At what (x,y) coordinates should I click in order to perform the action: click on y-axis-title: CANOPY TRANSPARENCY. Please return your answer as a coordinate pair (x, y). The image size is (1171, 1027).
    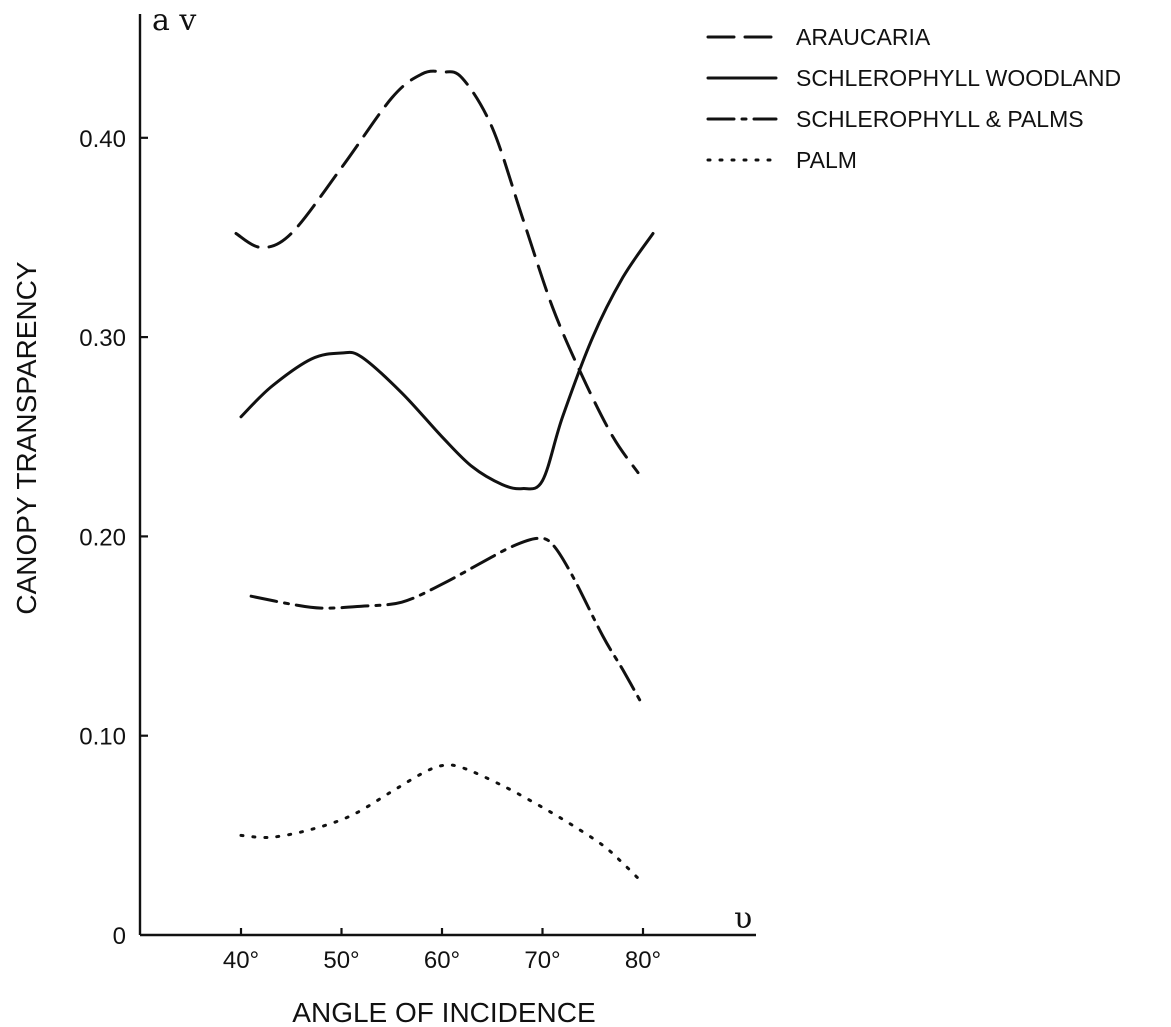
    Looking at the image, I should click on (26, 438).